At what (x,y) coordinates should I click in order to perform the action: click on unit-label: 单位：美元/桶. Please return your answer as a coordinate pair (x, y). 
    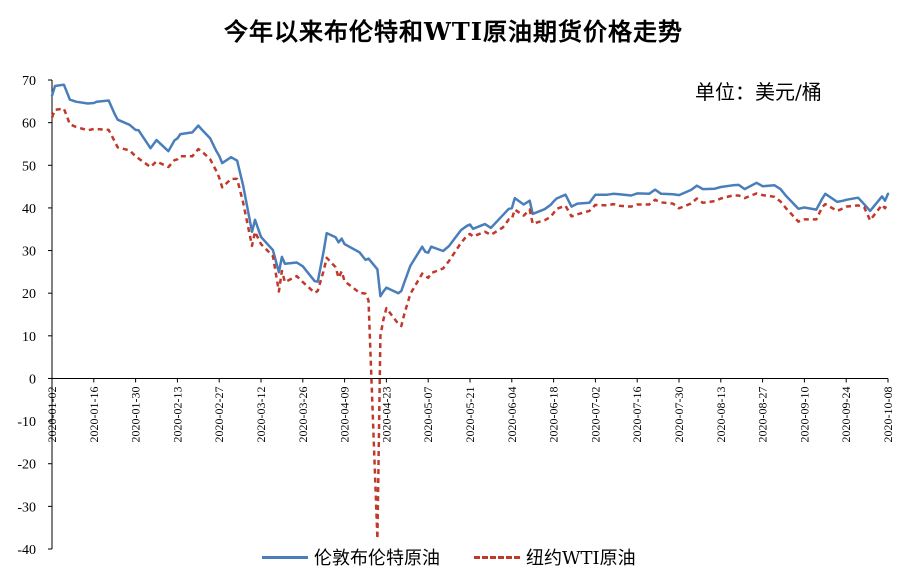
    Looking at the image, I should click on (758, 92).